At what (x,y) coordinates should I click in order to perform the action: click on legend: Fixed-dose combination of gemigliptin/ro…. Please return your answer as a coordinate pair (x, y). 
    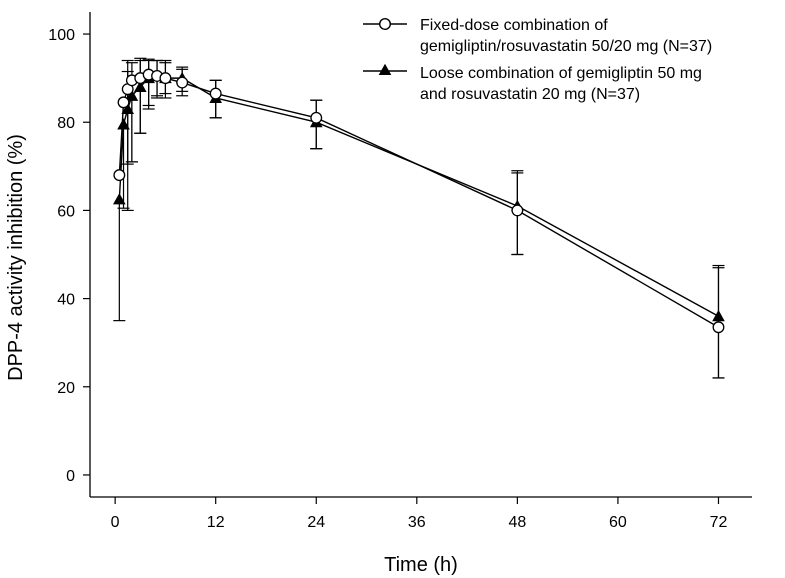
    Looking at the image, I should click on (537, 60).